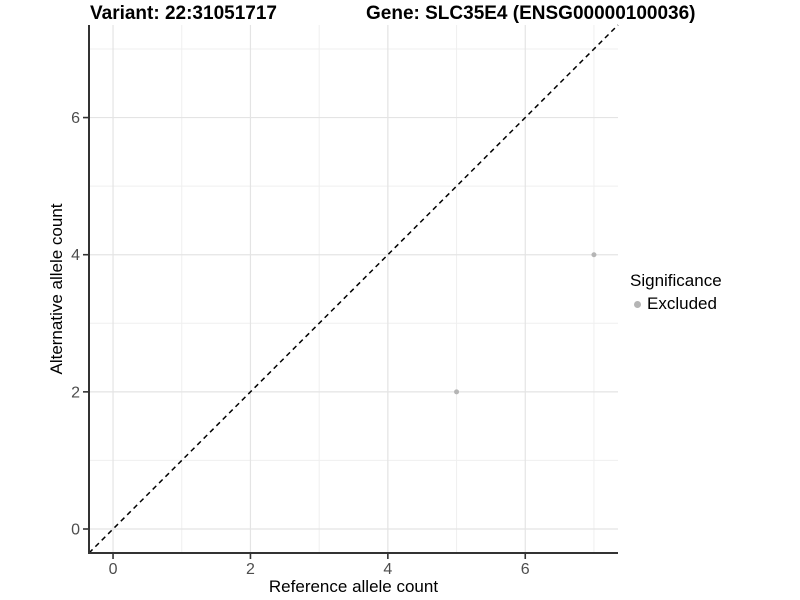 This screenshot has height=600, width=800. What do you see at coordinates (353, 586) in the screenshot?
I see `x-axis-title: Reference allele count` at bounding box center [353, 586].